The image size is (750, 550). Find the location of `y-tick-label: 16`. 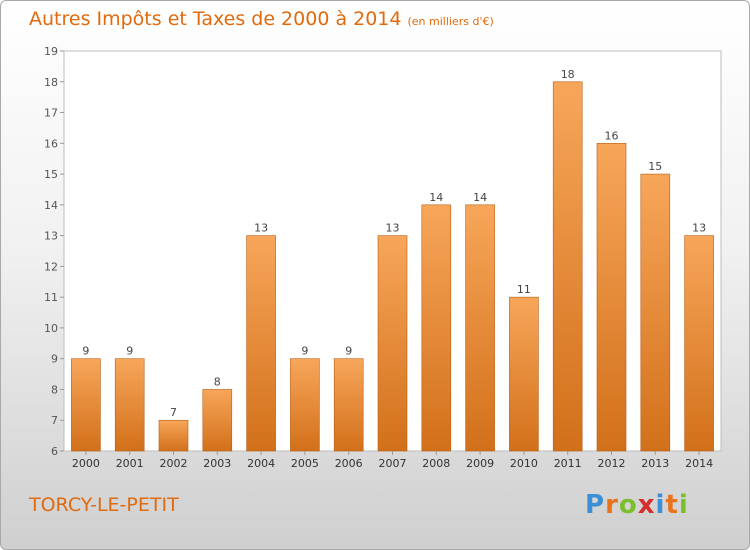

y-tick-label: 16 is located at coordinates (51, 143).